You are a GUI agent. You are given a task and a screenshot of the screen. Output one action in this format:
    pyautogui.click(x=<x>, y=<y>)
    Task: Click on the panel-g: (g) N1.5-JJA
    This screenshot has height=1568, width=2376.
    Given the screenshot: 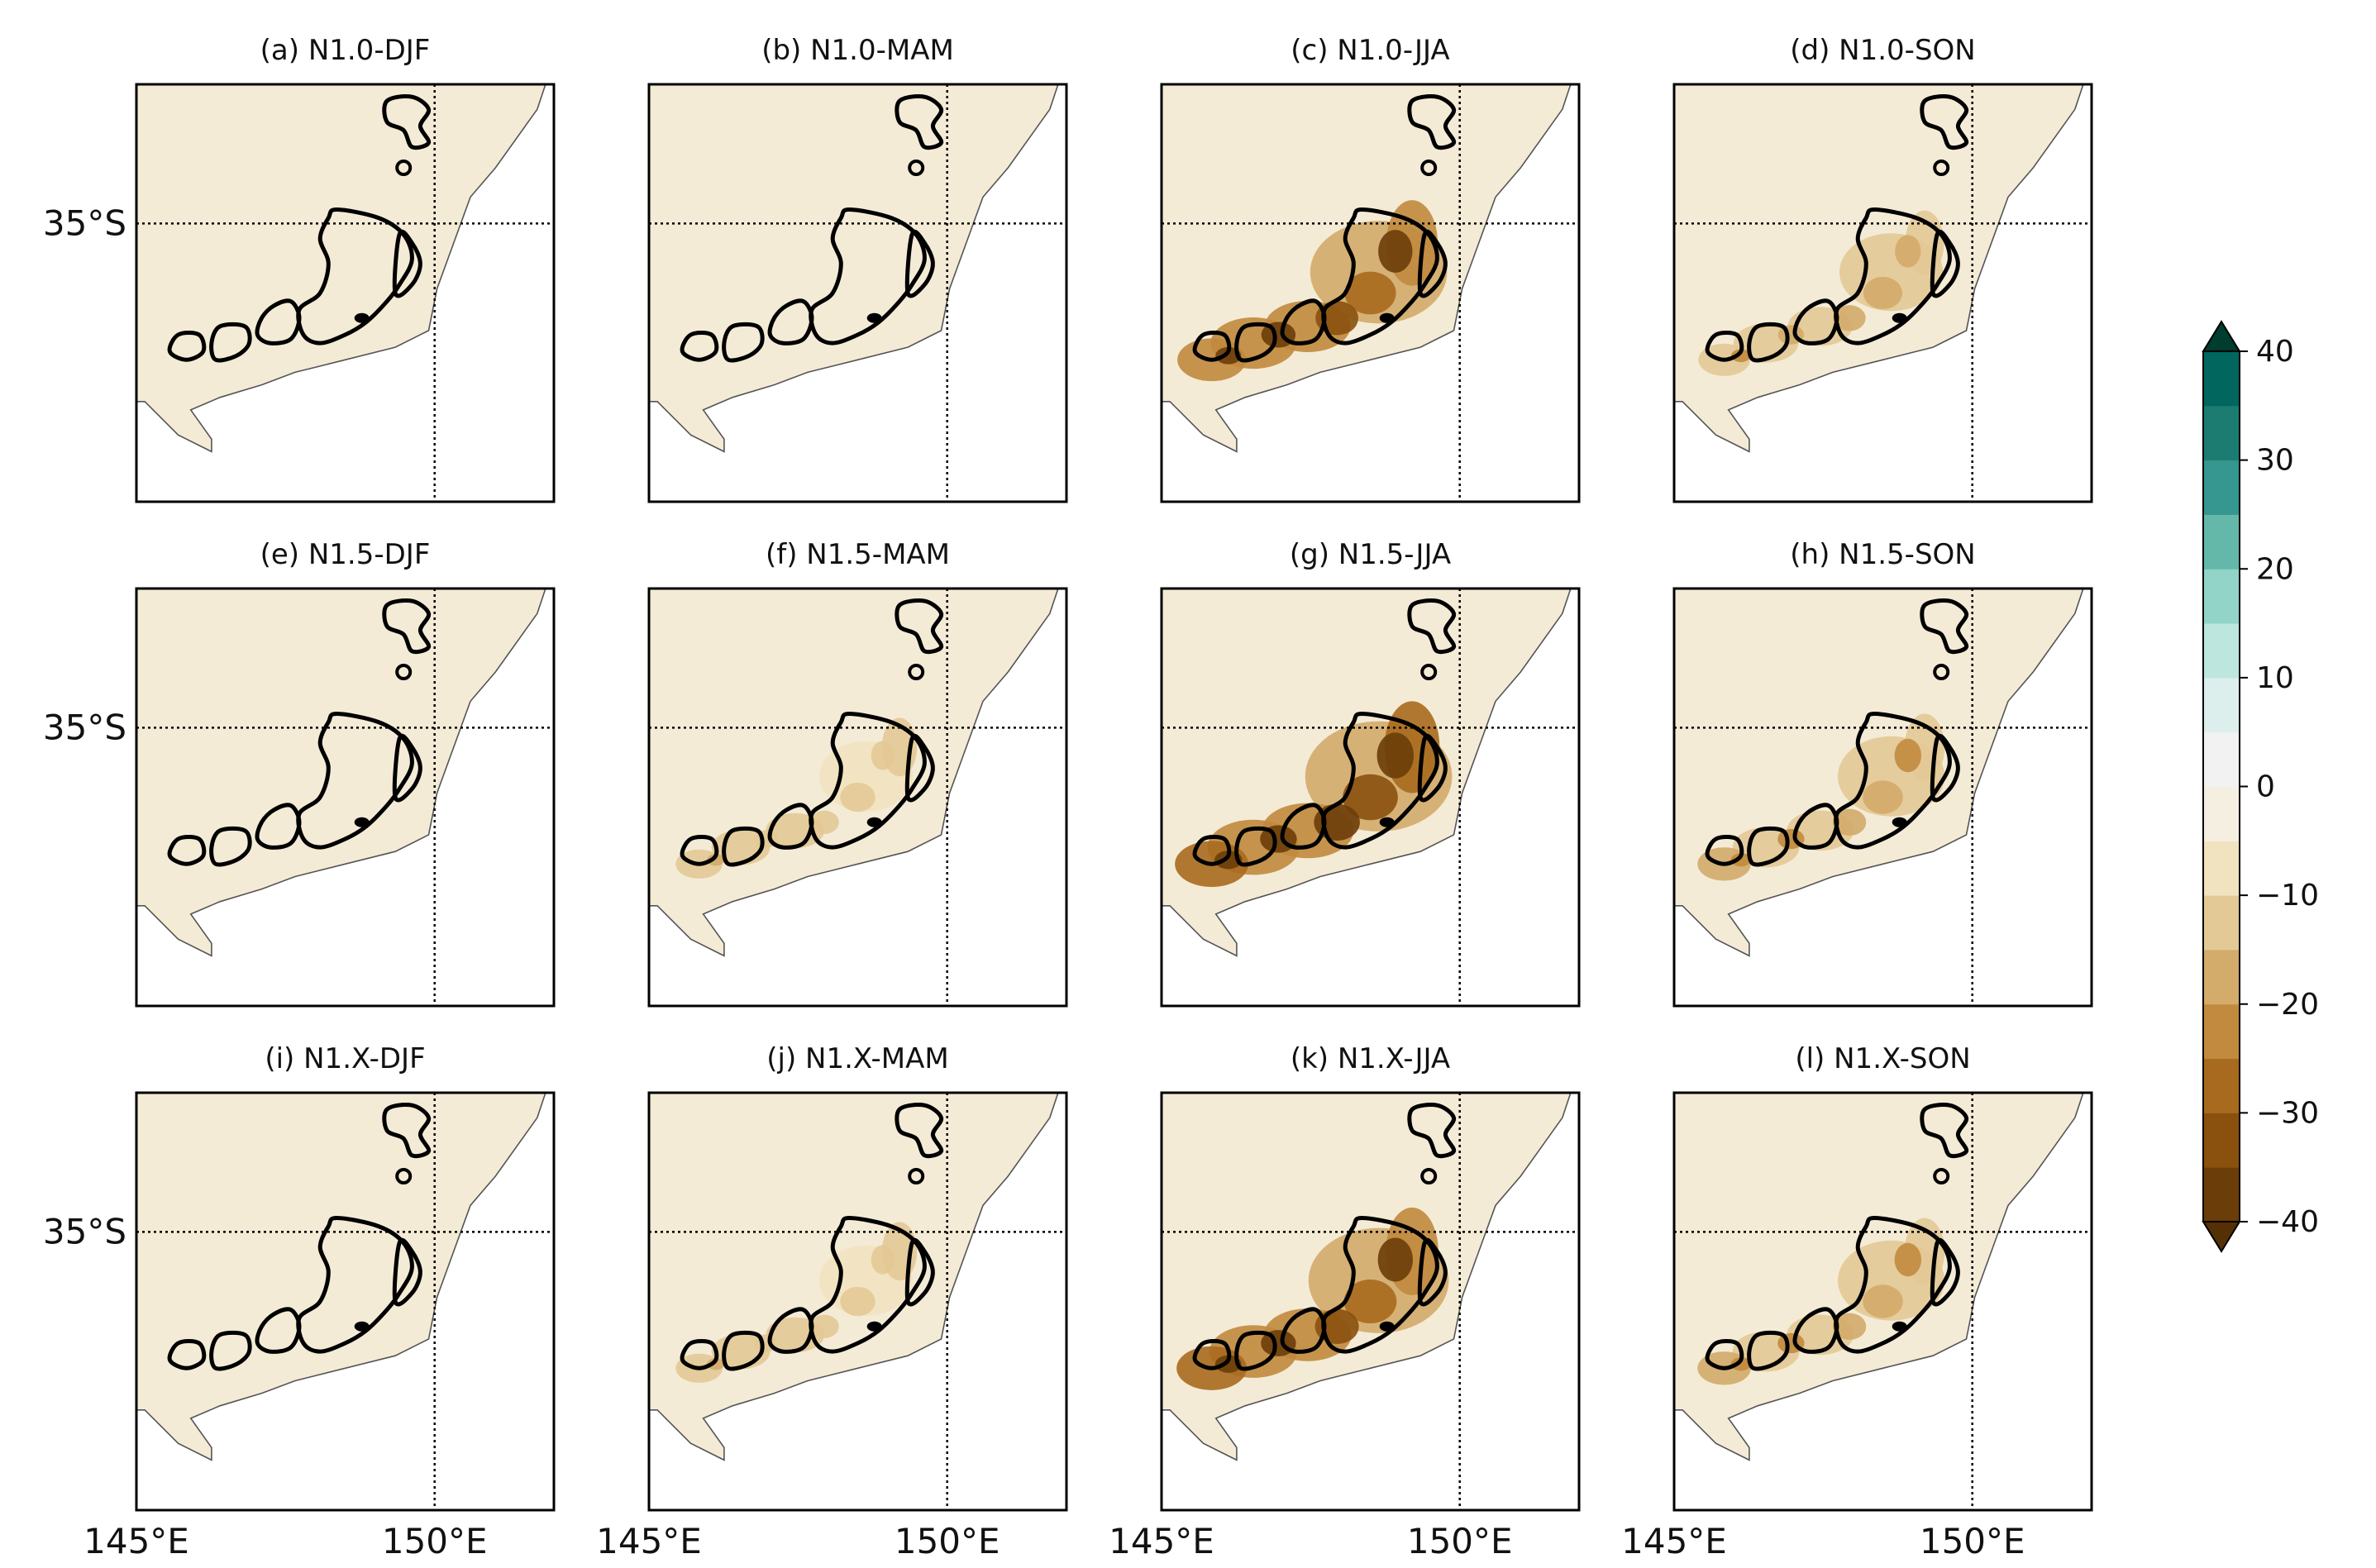 What is the action you would take?
    pyautogui.click(x=1370, y=773)
    